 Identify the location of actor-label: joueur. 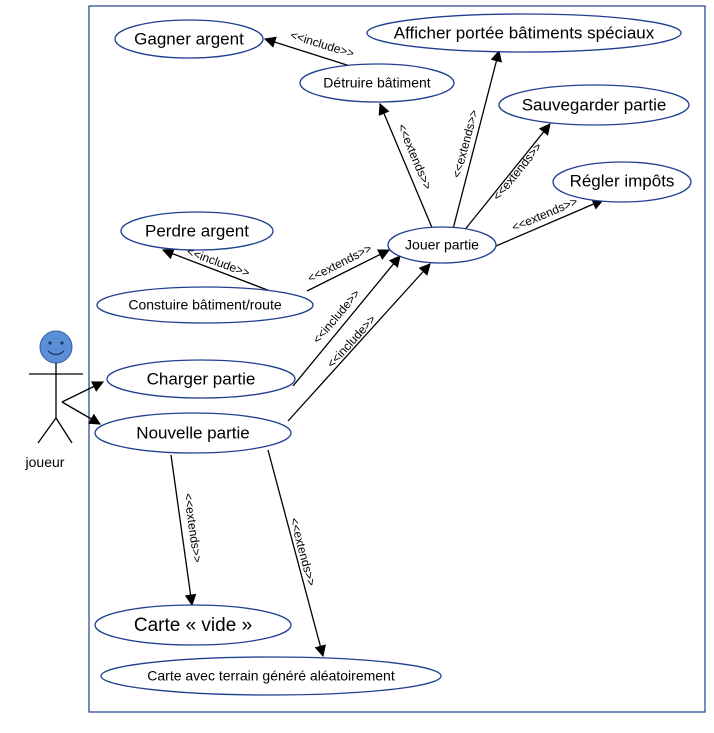
(45, 462).